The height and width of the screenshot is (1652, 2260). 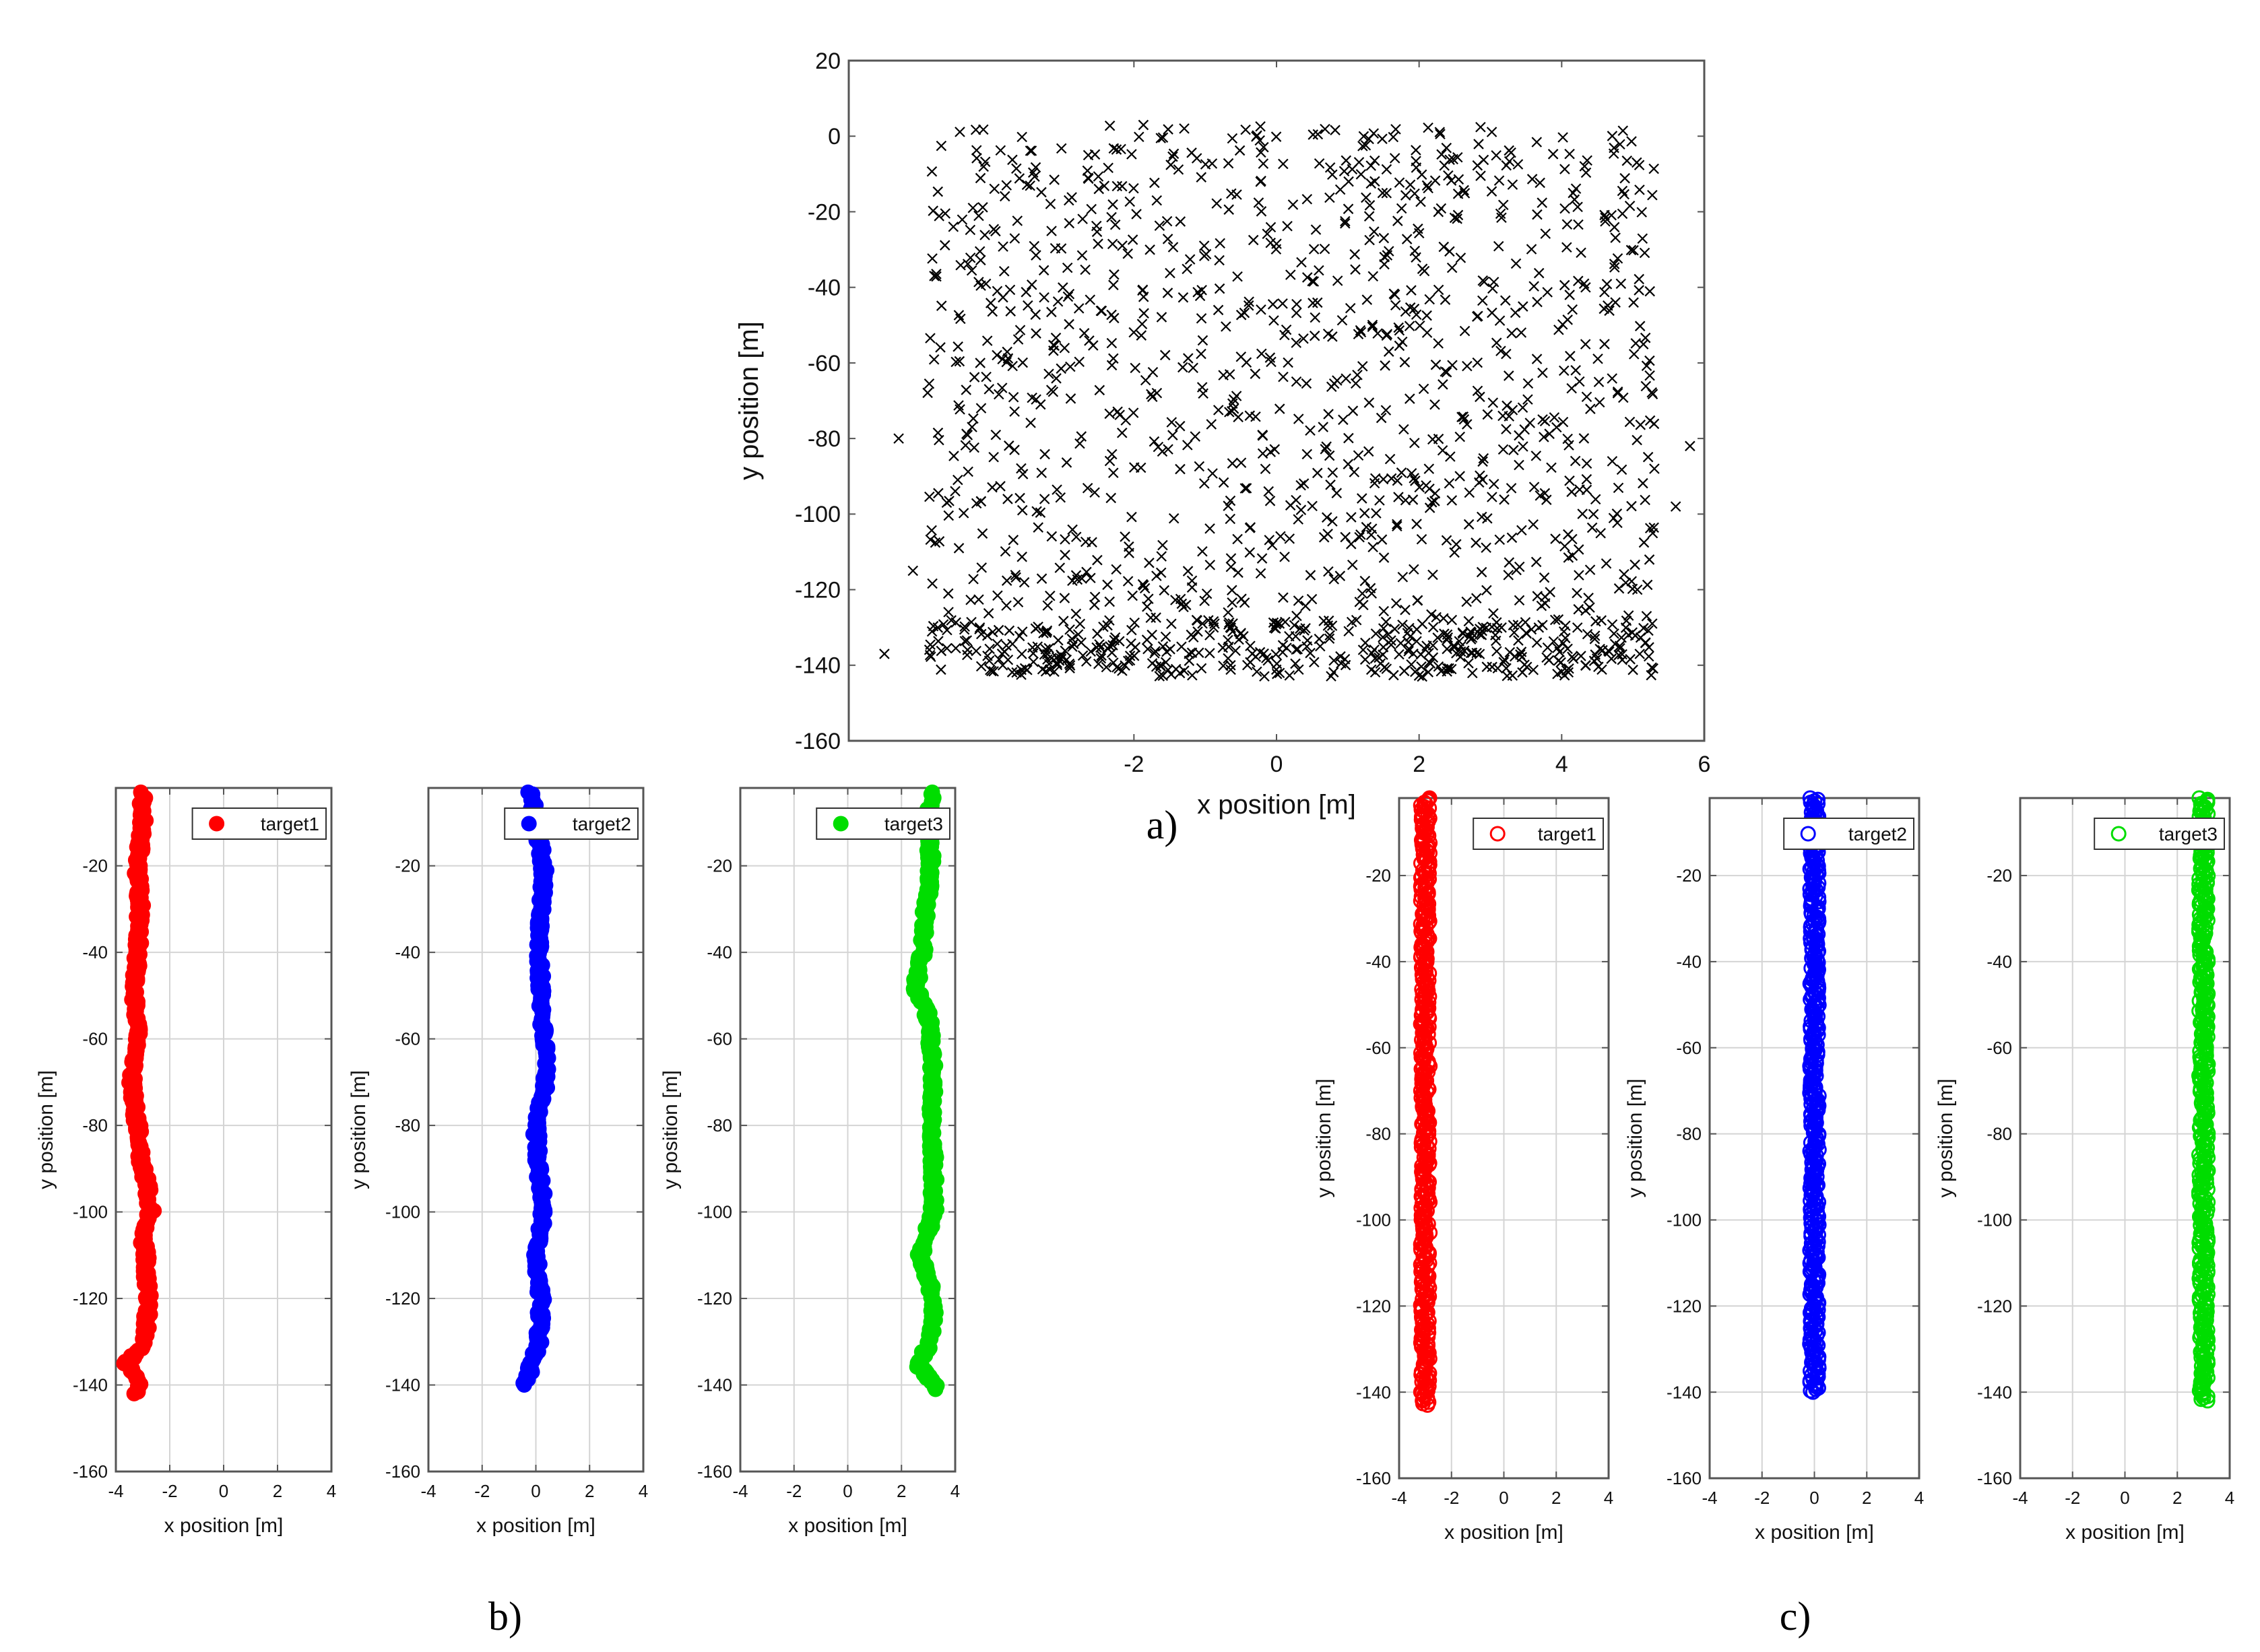 I want to click on y-axis-label: y position [m], so click(x=359, y=1129).